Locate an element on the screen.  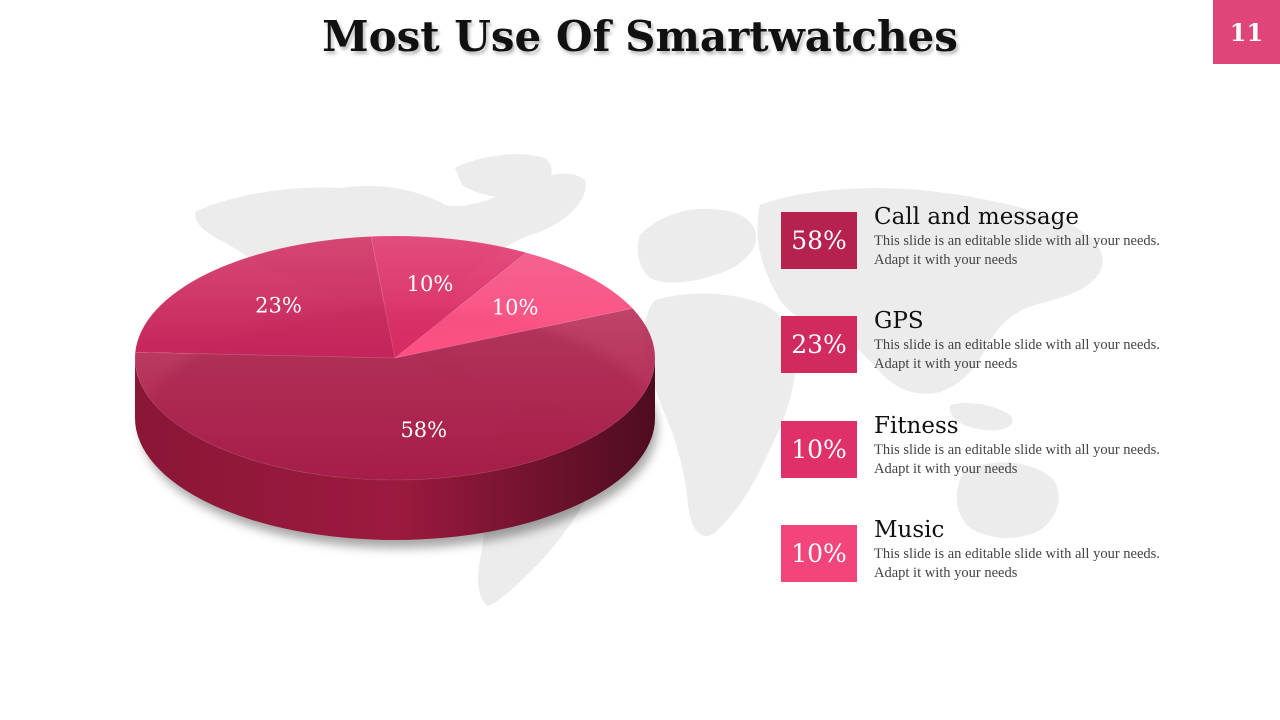
legend-label: Call and message is located at coordinates (976, 217).